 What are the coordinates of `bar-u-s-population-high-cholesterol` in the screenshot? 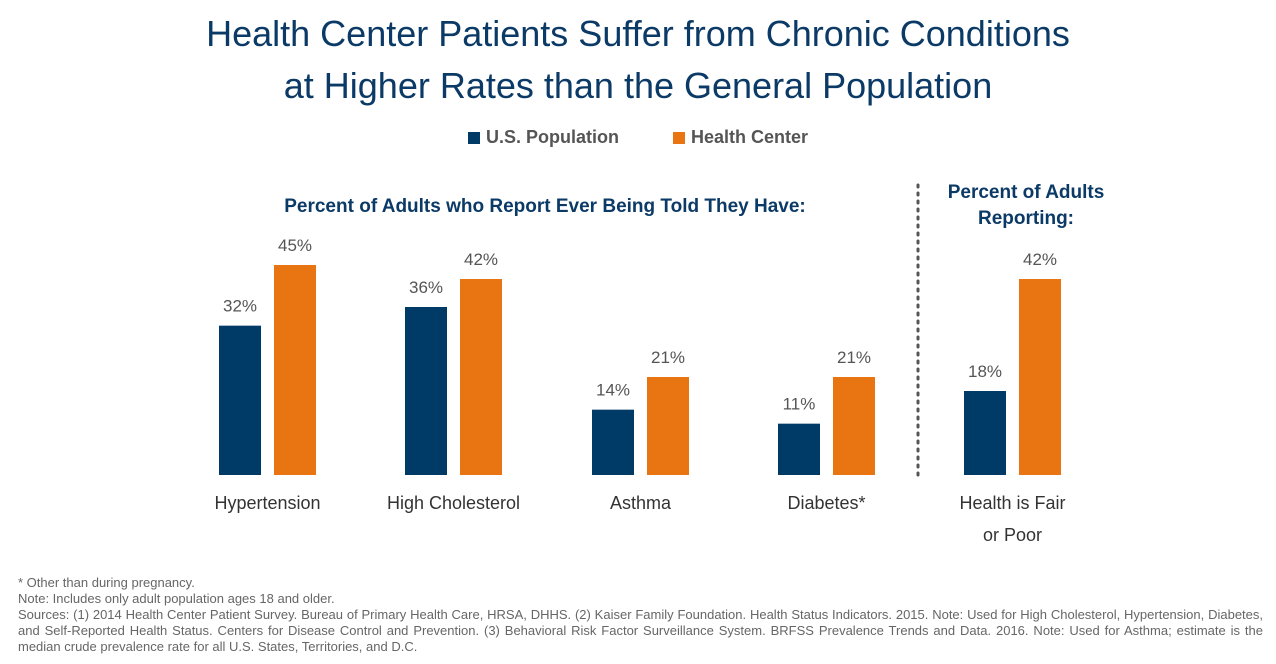 It's located at (426, 391).